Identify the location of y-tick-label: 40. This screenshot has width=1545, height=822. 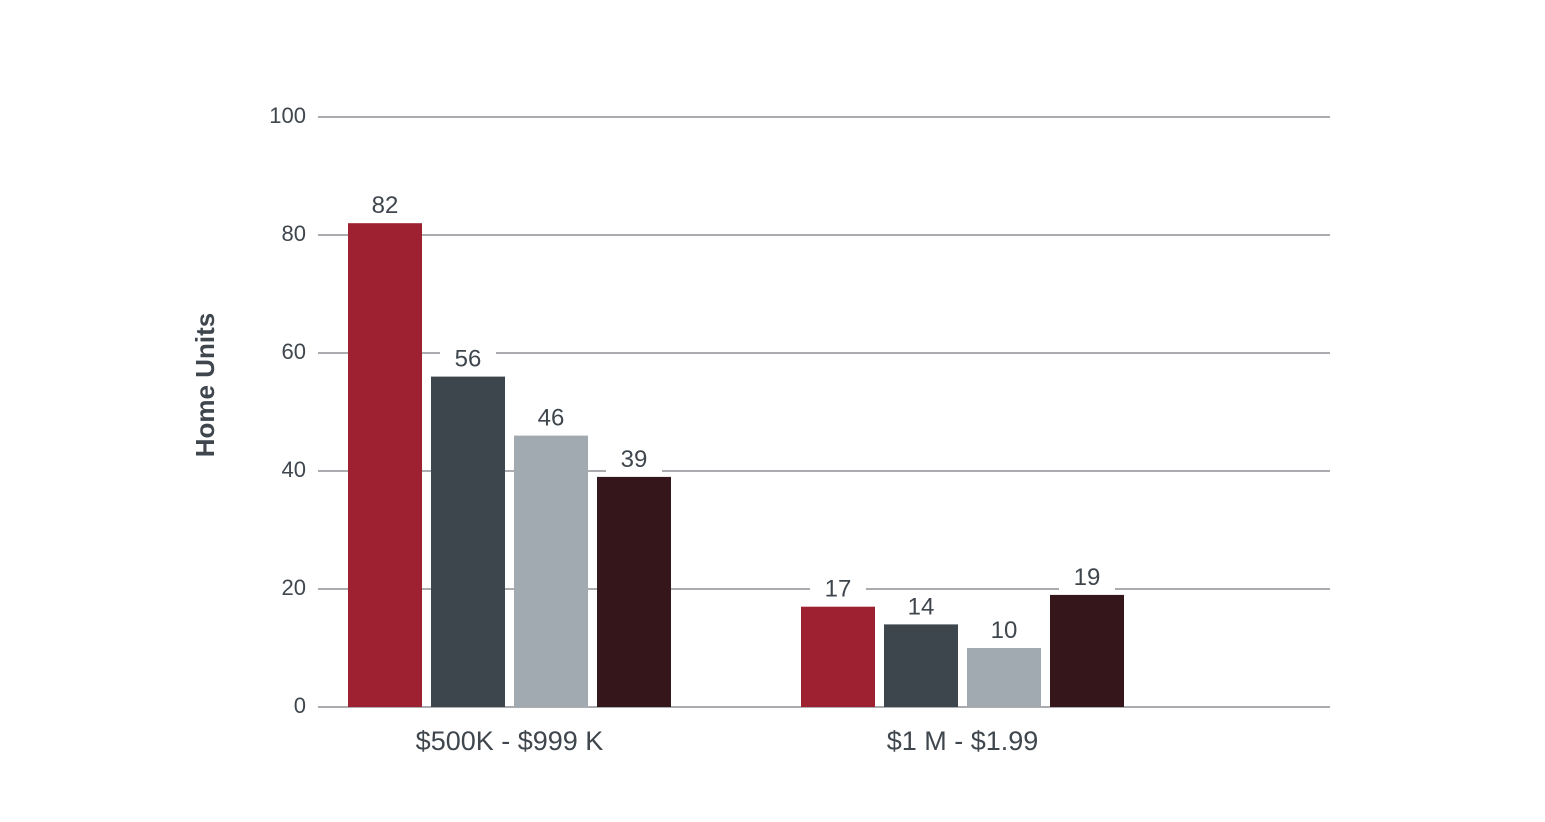
(294, 469).